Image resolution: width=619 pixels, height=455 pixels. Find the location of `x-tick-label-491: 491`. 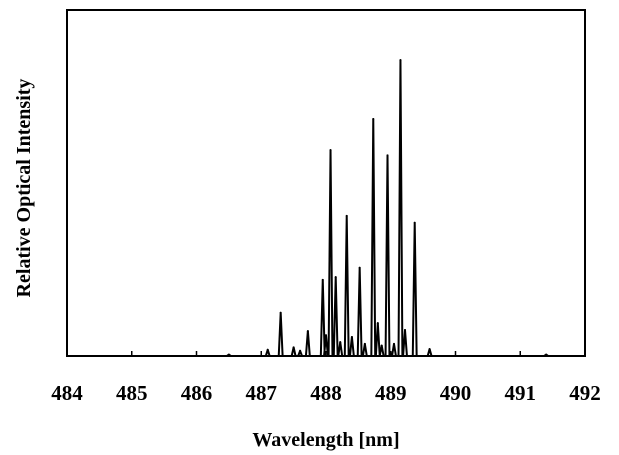

x-tick-label-491: 491 is located at coordinates (521, 393).